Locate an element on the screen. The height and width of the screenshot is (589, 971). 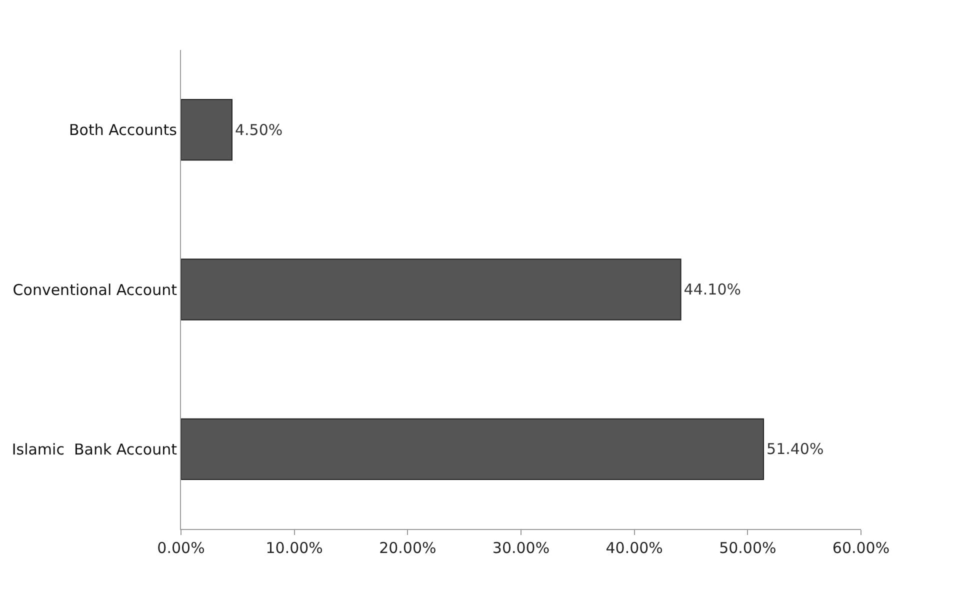
y-tick-label: Both Accounts is located at coordinates (123, 130).